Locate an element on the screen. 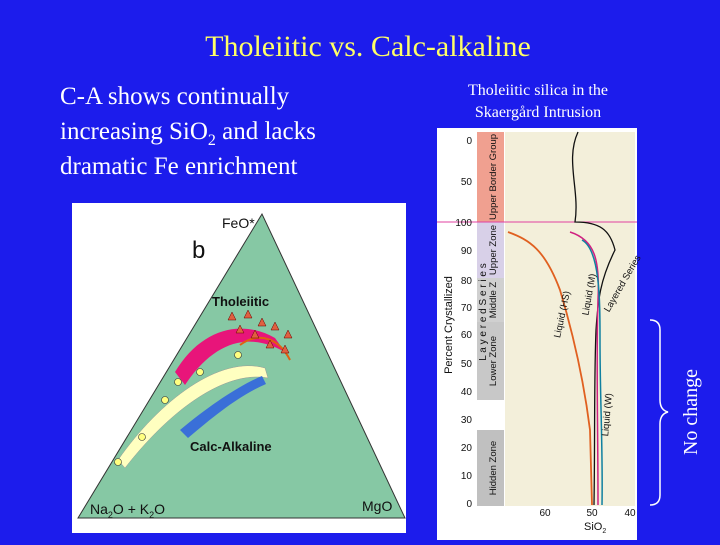 This screenshot has height=545, width=720. trend-arrow is located at coordinates (193, 417).